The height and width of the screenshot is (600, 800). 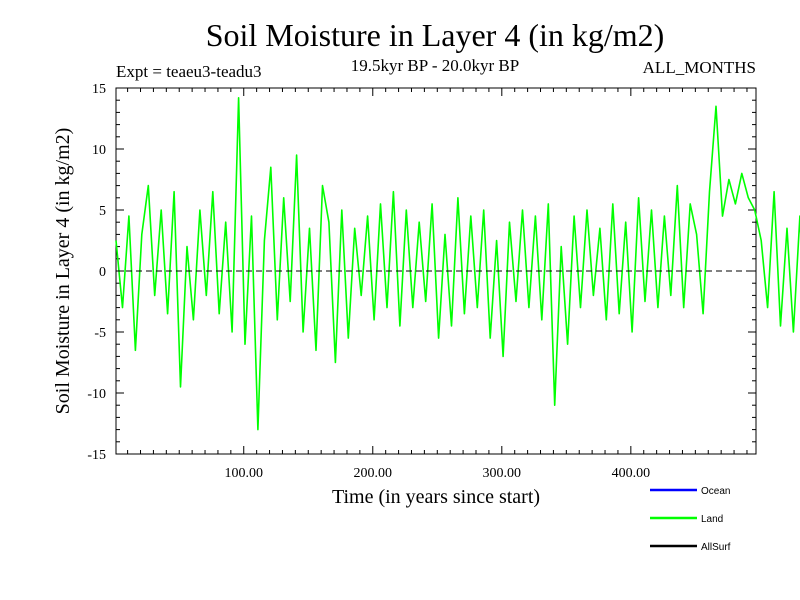 I want to click on y-tick-label: -15, so click(x=96, y=455).